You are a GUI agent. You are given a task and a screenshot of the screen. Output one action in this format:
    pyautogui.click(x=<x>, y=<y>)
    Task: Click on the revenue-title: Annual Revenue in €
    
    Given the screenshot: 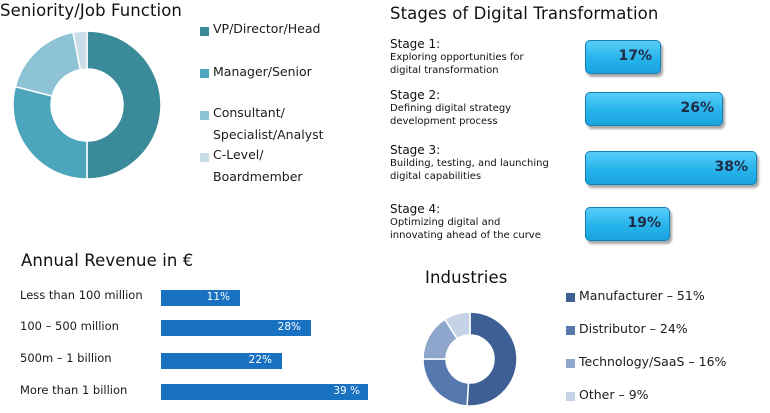 What is the action you would take?
    pyautogui.click(x=107, y=260)
    